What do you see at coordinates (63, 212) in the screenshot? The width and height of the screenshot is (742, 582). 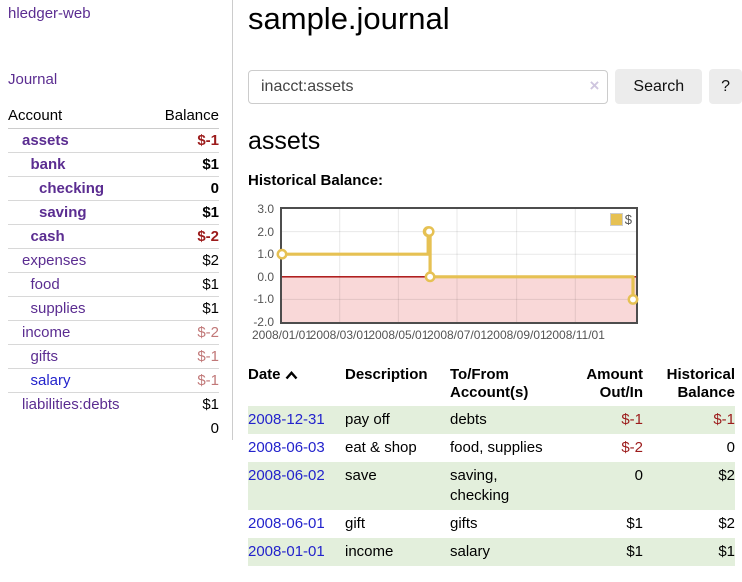 I see `account-link-saving: saving` at bounding box center [63, 212].